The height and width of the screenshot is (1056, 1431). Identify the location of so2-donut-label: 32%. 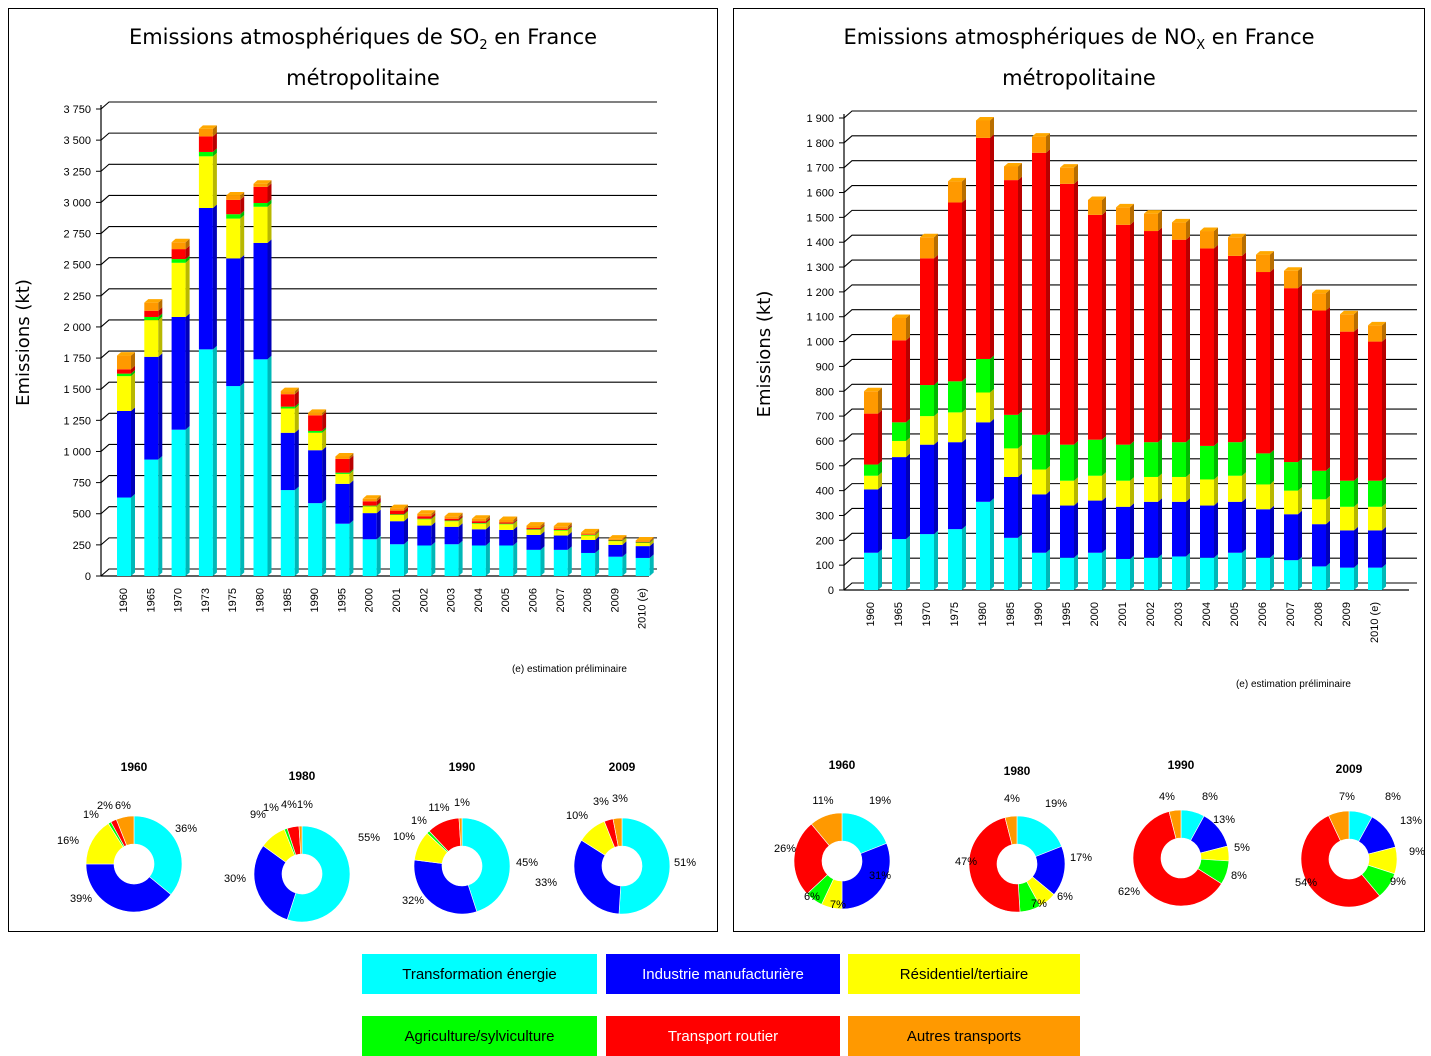
(413, 901).